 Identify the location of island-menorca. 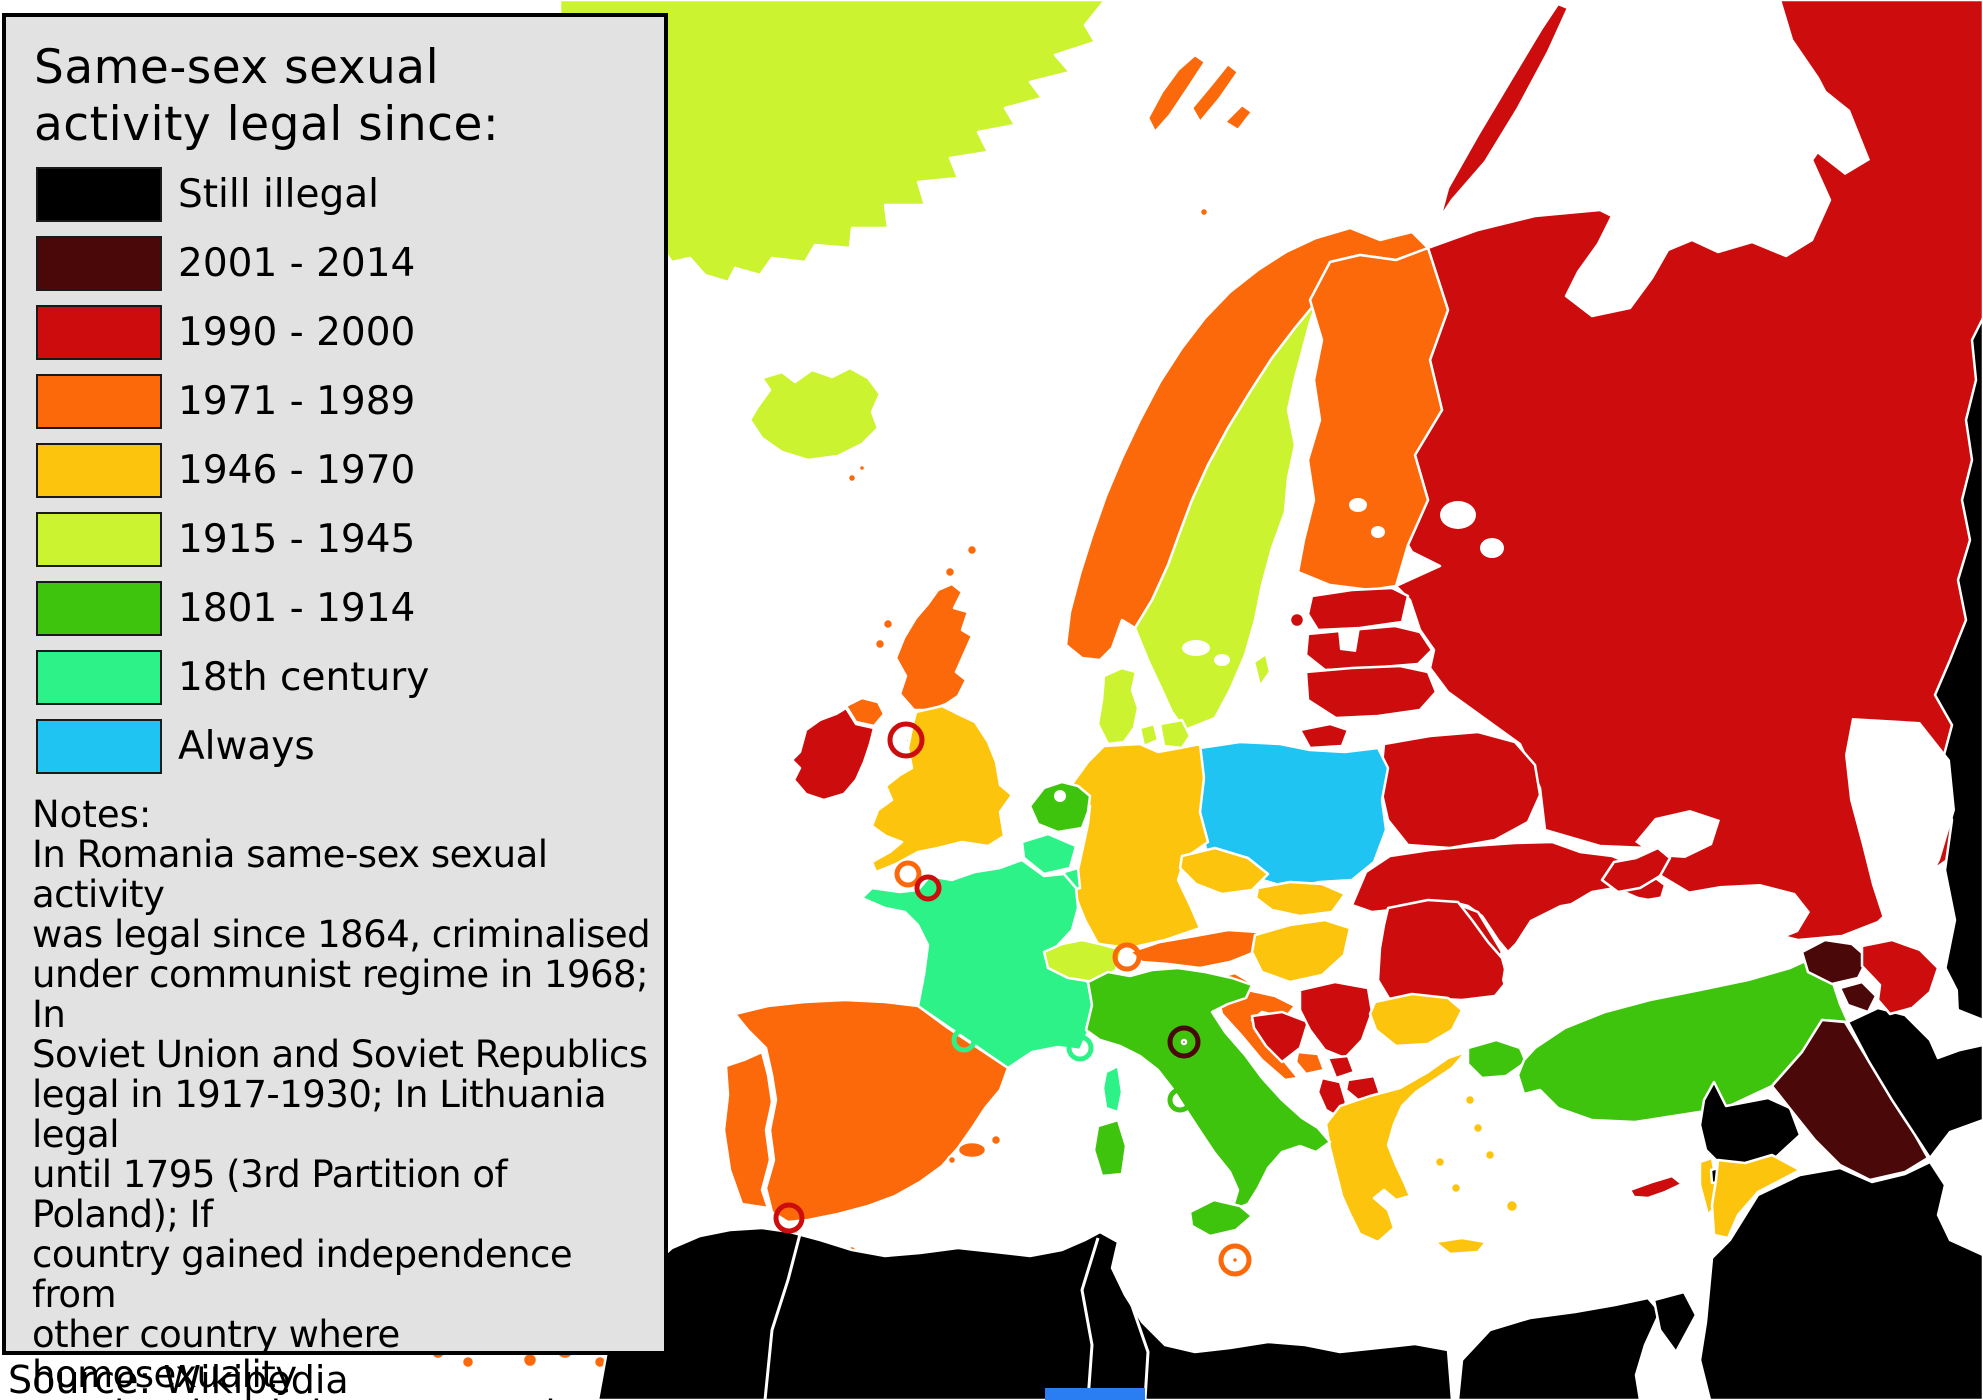
(996, 1140).